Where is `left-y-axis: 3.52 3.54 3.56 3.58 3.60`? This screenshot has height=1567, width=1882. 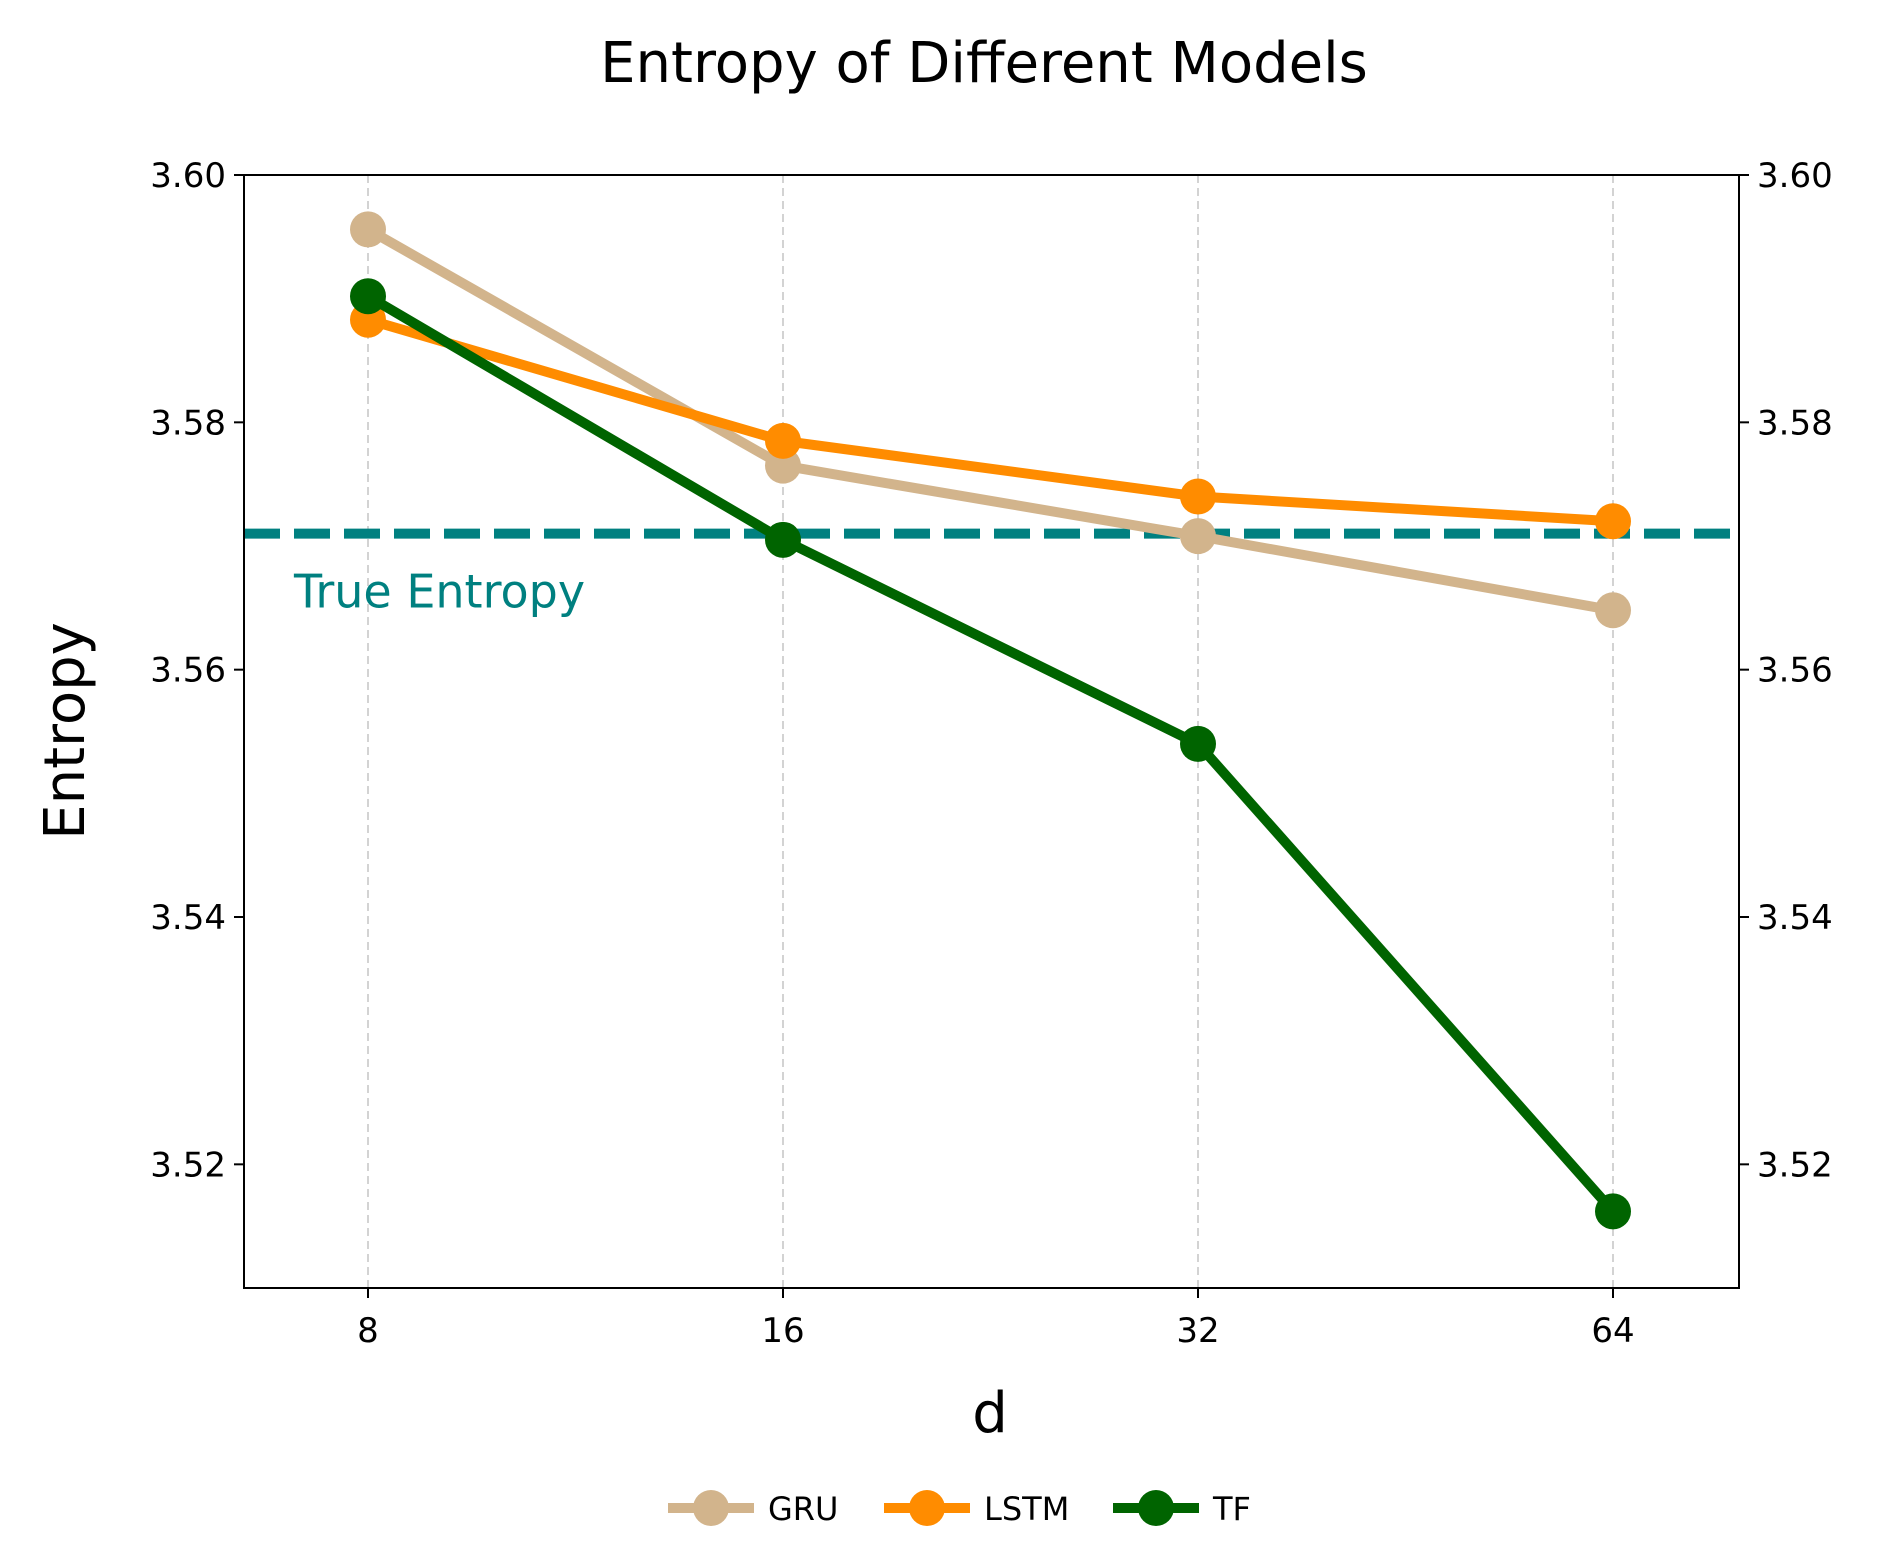
left-y-axis: 3.52 3.54 3.56 3.58 3.60 is located at coordinates (197, 670).